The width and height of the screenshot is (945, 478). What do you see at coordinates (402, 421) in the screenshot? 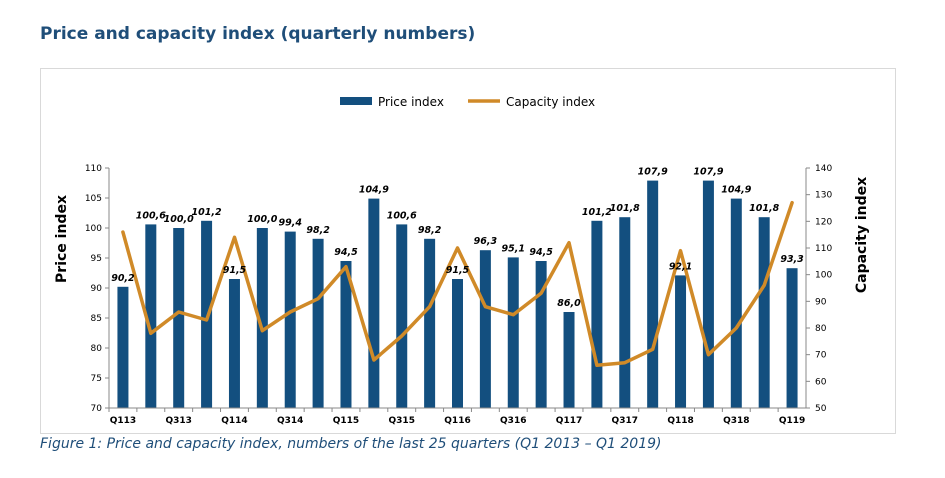
I see `x-tick-label: Q315` at bounding box center [402, 421].